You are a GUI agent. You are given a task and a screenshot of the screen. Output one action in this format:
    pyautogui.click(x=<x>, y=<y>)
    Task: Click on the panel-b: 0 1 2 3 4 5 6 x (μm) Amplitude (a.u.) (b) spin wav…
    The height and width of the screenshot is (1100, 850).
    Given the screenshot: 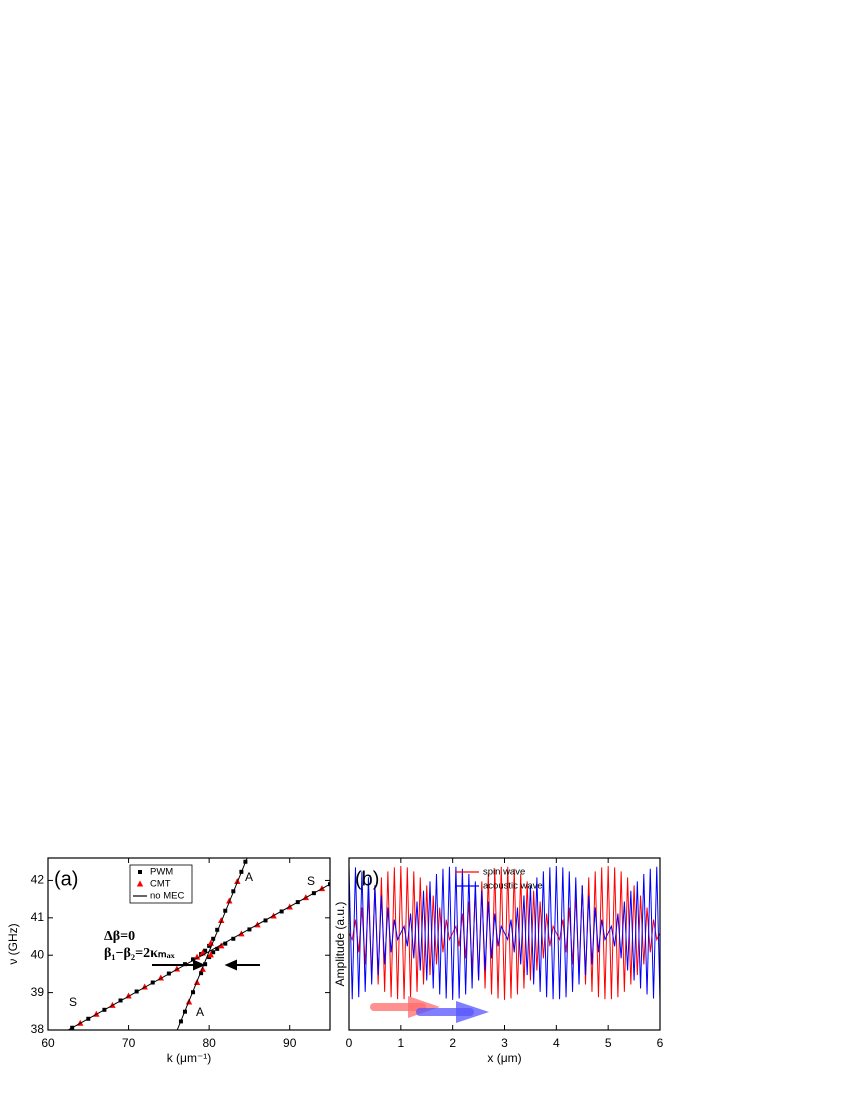 What is the action you would take?
    pyautogui.click(x=498, y=961)
    